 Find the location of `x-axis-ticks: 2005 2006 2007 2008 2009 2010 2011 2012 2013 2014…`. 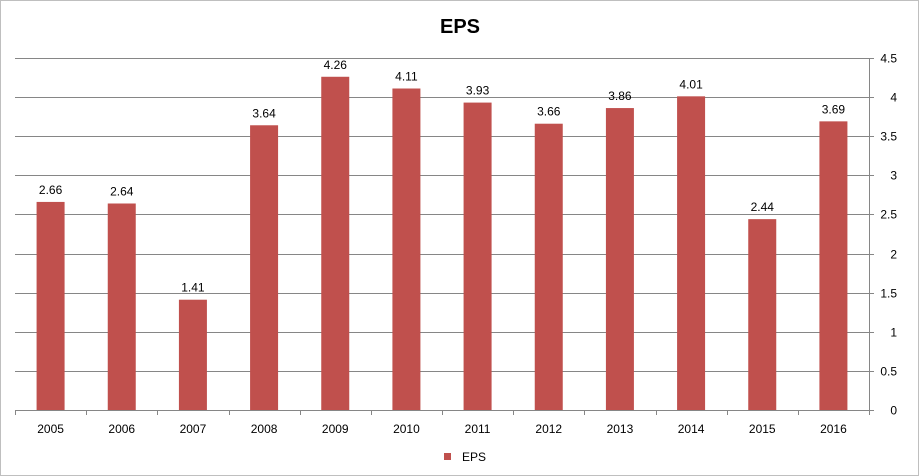

x-axis-ticks: 2005 2006 2007 2008 2009 2010 2011 2012 2013 2014… is located at coordinates (442, 423).